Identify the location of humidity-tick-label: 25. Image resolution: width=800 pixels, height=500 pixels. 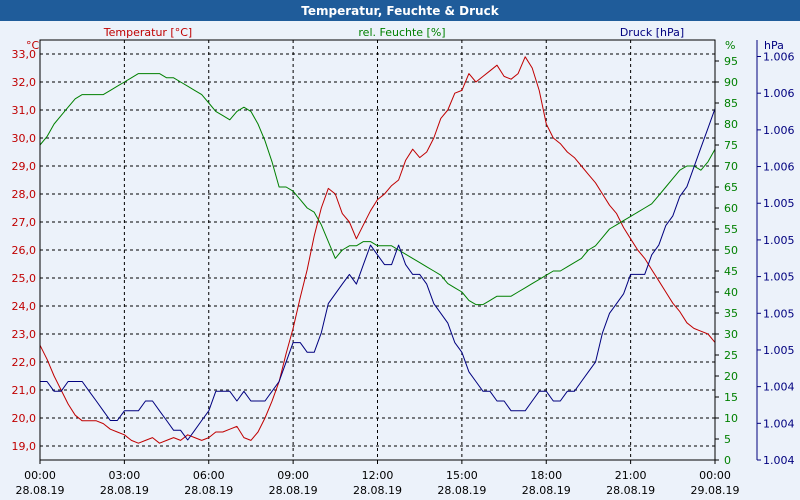
(731, 355).